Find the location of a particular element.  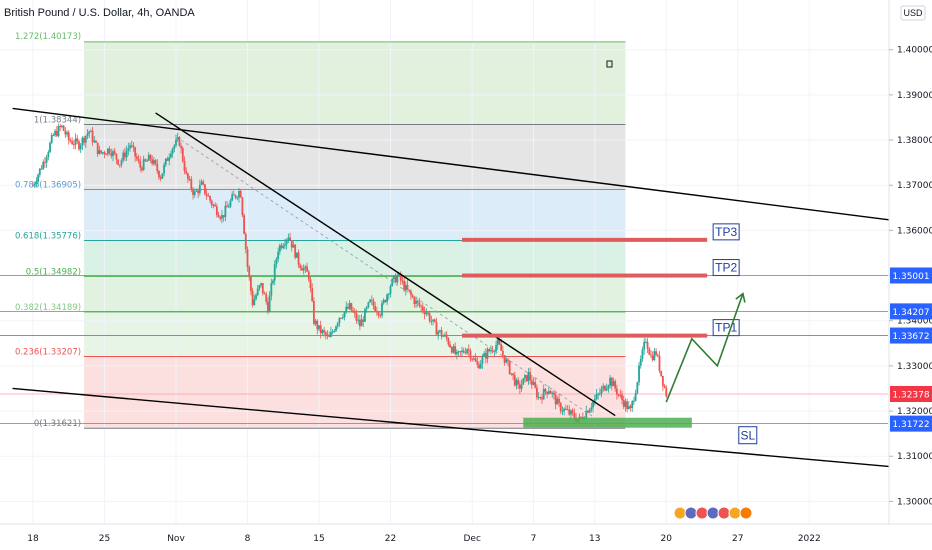

time-axis: 18 25 Nov 8 15 22 Dec 7 13 20 27 2022 is located at coordinates (423, 539).